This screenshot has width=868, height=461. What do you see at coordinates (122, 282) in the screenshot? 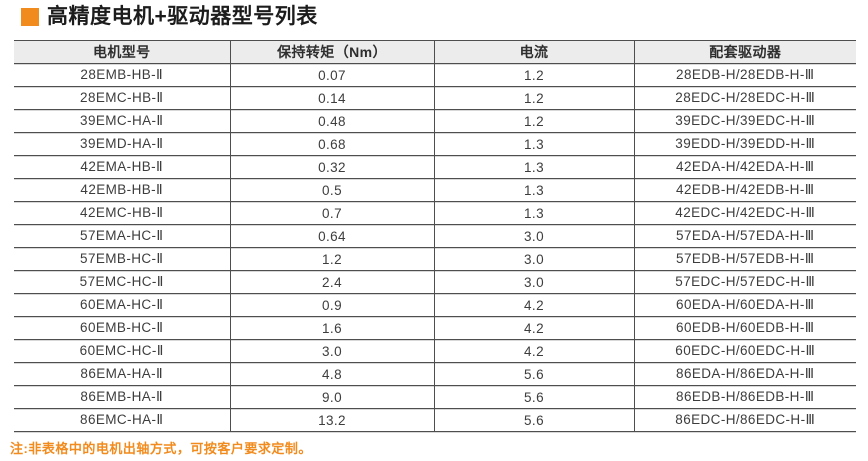
I see `table-cell: 57EMC-HC-Ⅱ` at bounding box center [122, 282].